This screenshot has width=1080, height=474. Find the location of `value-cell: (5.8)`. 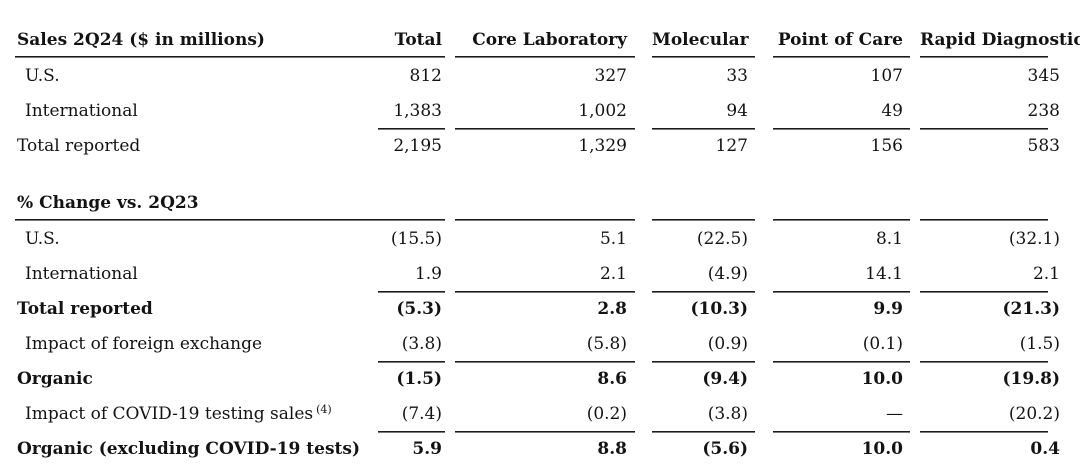

value-cell: (5.8) is located at coordinates (606, 343).